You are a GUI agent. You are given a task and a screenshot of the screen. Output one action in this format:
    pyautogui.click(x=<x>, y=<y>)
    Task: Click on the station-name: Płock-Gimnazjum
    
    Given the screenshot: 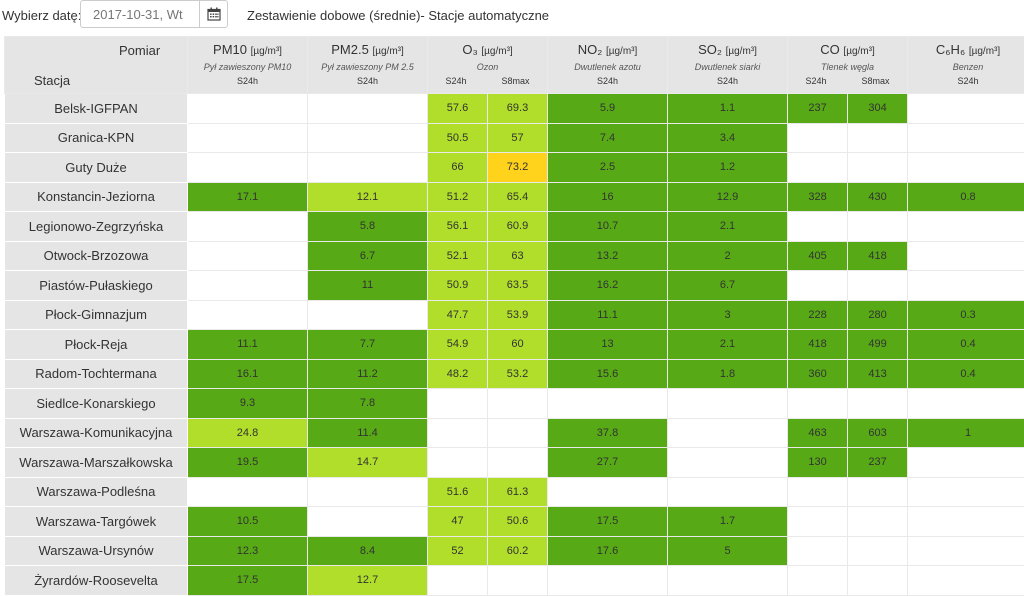 What is the action you would take?
    pyautogui.click(x=96, y=315)
    